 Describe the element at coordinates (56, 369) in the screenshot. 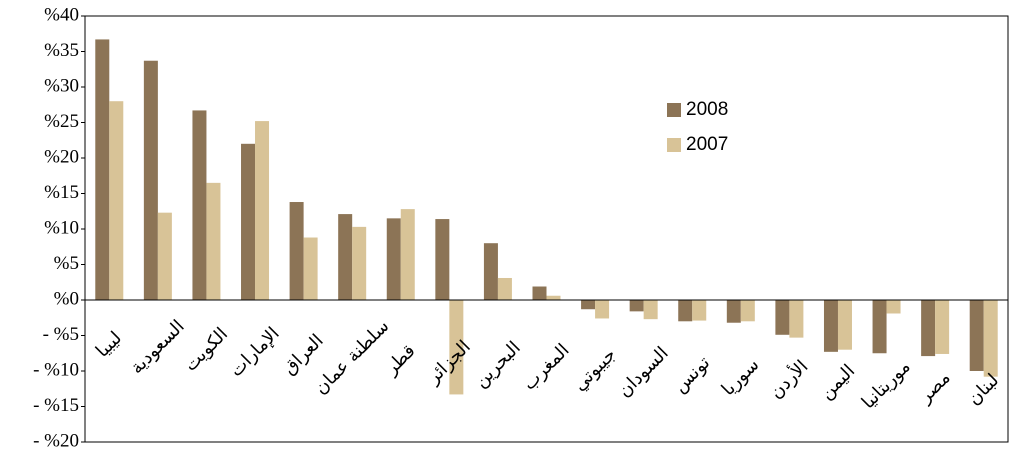

I see `y-tick-label: - %10` at that location.